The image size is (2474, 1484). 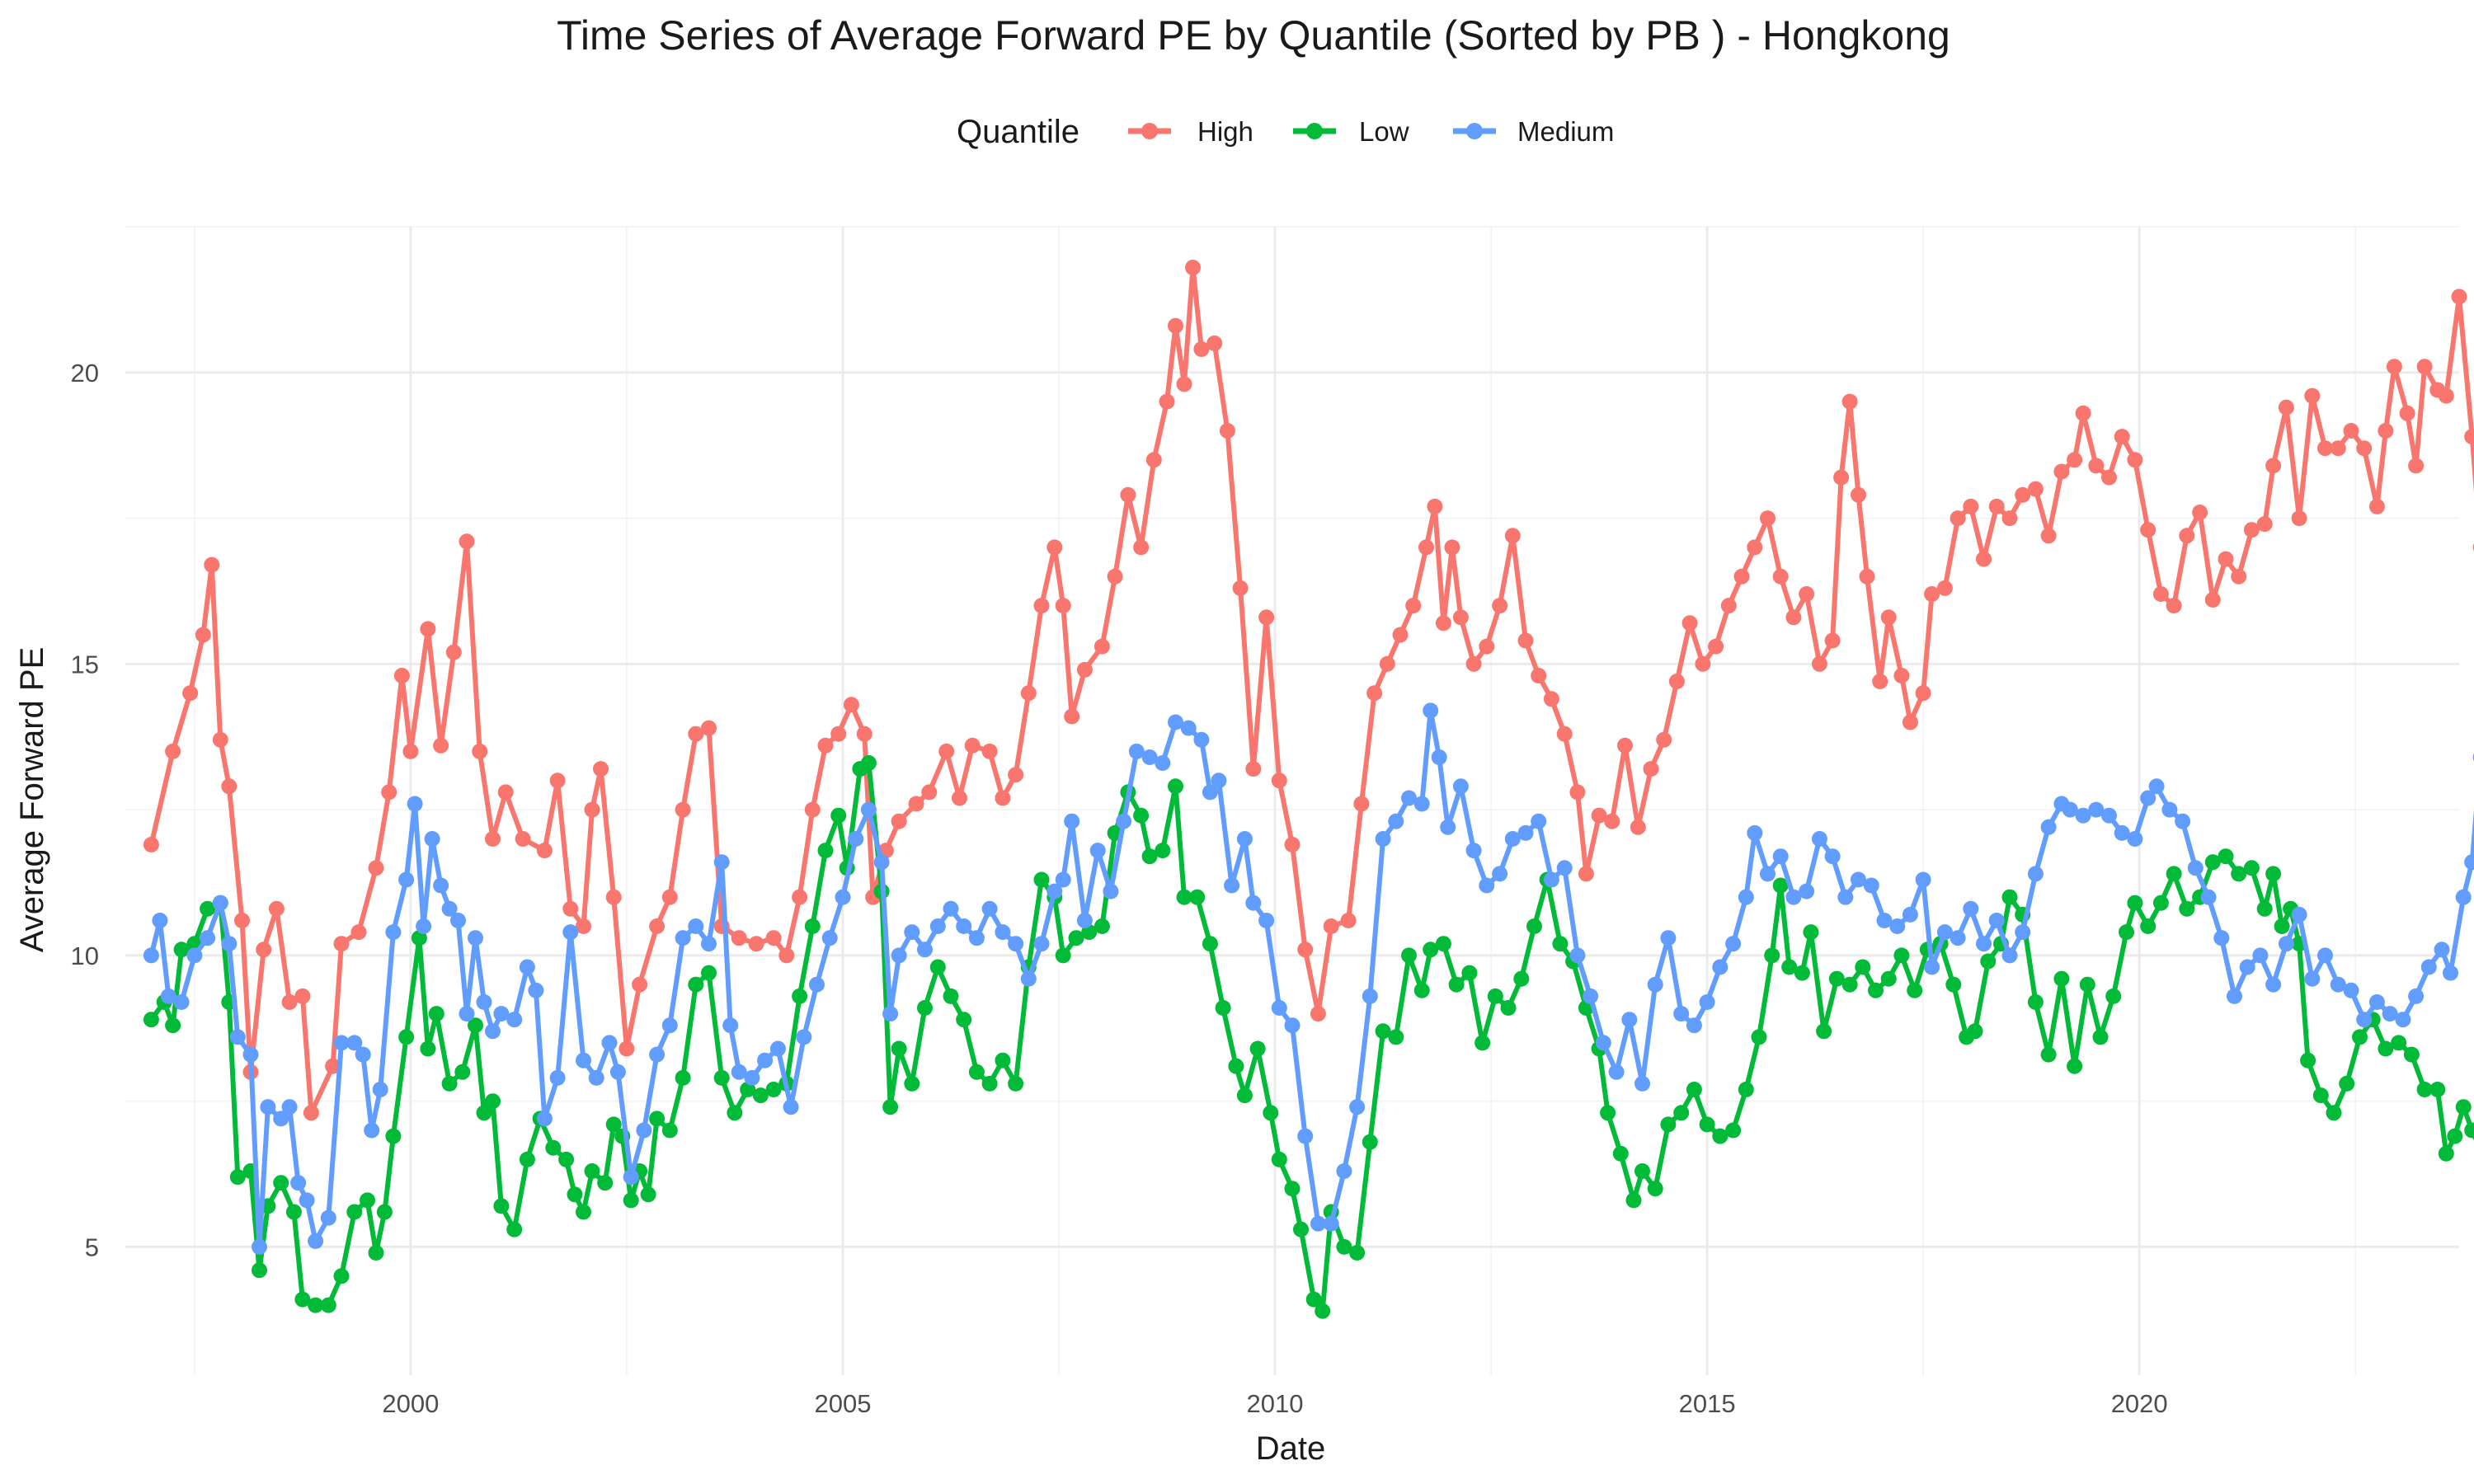 What do you see at coordinates (1565, 131) in the screenshot?
I see `legend-label-medium: Medium` at bounding box center [1565, 131].